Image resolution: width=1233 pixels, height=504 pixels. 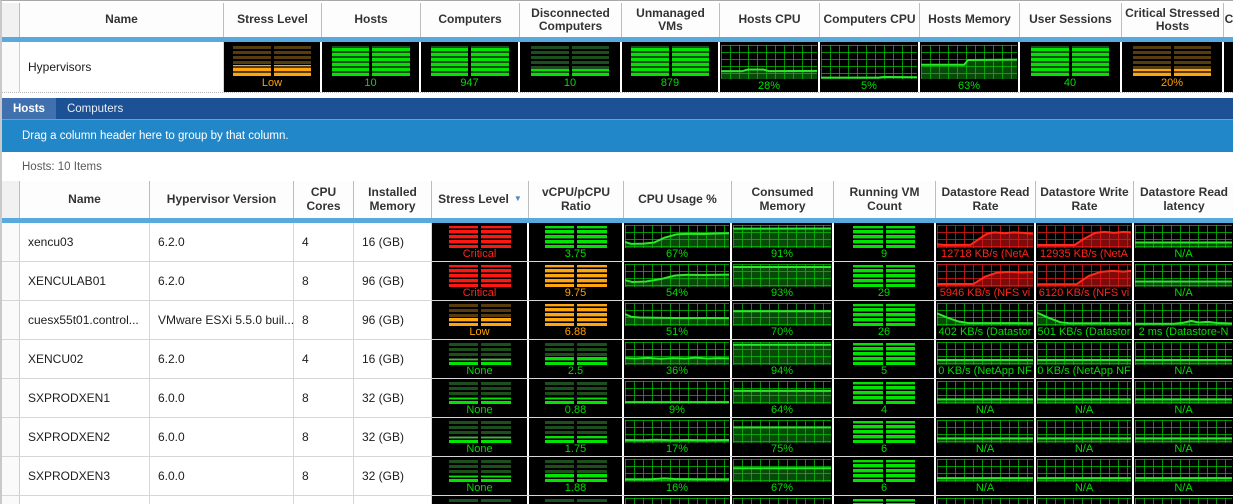 I want to click on cell-cores: 4, so click(x=324, y=359).